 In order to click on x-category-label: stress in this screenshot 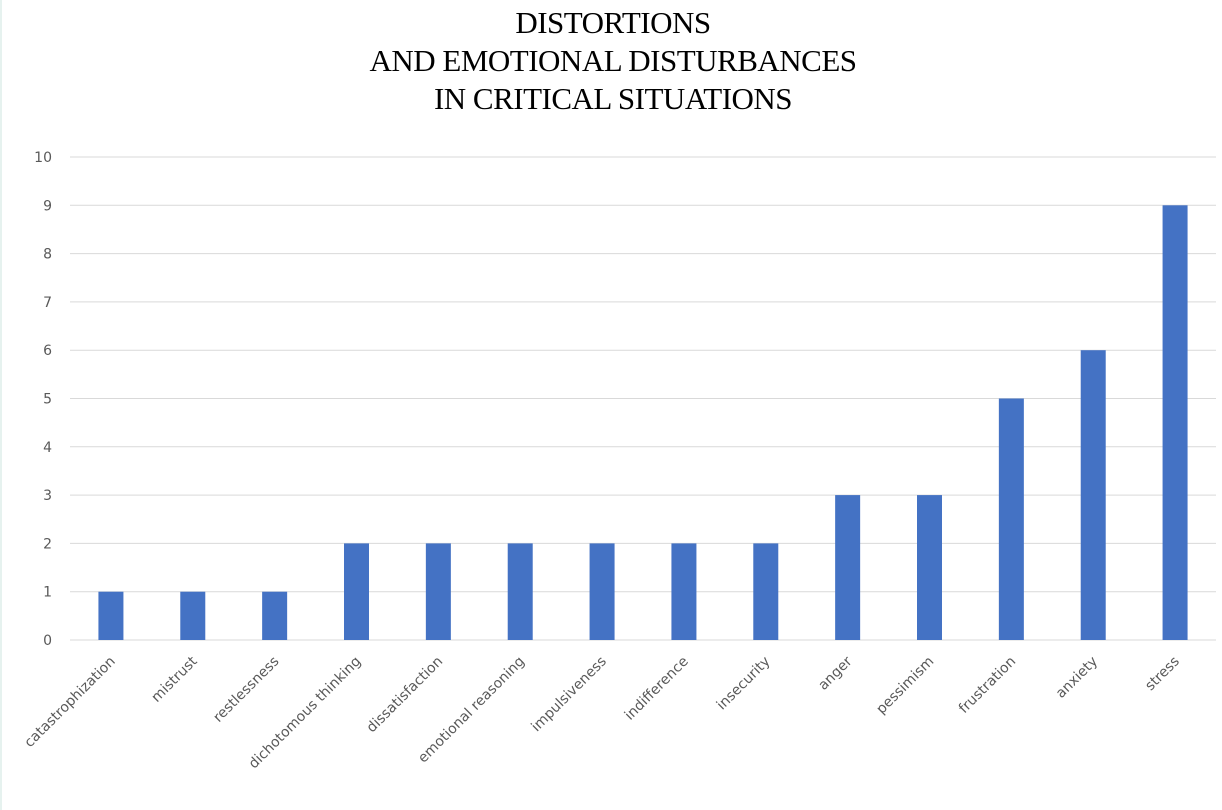, I will do `click(1162, 674)`.